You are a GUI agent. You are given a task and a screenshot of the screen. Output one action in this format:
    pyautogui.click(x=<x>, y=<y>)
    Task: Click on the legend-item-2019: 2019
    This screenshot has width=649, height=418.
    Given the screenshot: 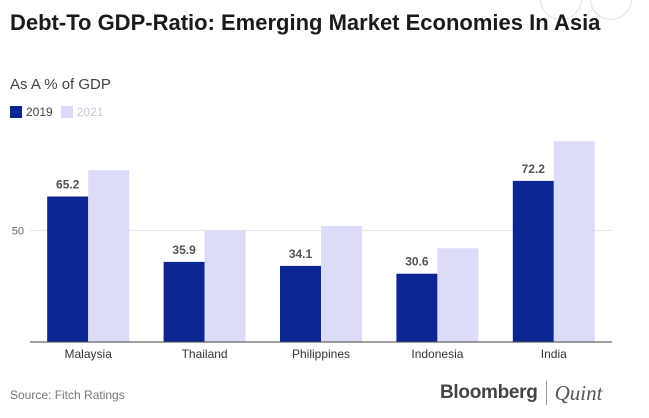 What is the action you would take?
    pyautogui.click(x=31, y=112)
    